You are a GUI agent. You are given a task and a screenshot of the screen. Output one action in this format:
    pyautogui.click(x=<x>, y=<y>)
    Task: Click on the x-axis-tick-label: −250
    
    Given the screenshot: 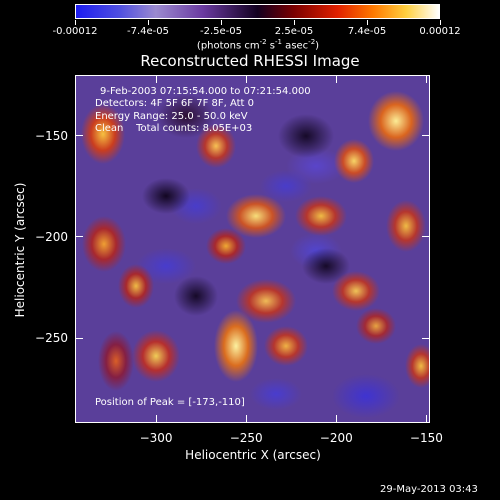 What is the action you would take?
    pyautogui.click(x=246, y=438)
    